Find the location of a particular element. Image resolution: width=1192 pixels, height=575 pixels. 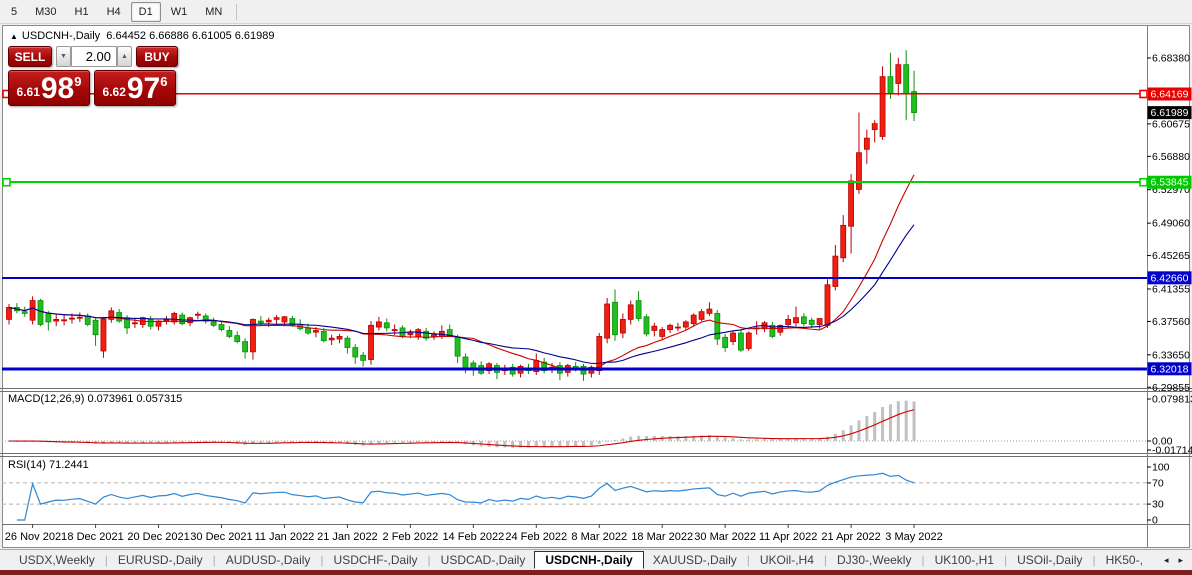

tab-xauusd-daily: XAUUSD-,Daily is located at coordinates (694, 560).